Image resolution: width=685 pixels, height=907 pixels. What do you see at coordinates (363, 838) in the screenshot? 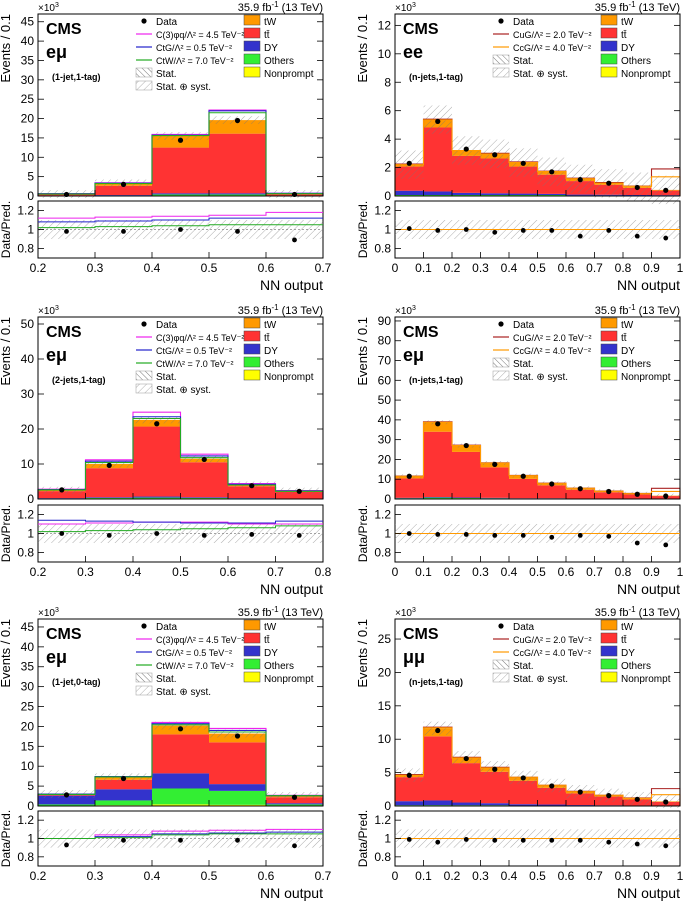
I see `ratio-axis-title: Data/Pred.` at bounding box center [363, 838].